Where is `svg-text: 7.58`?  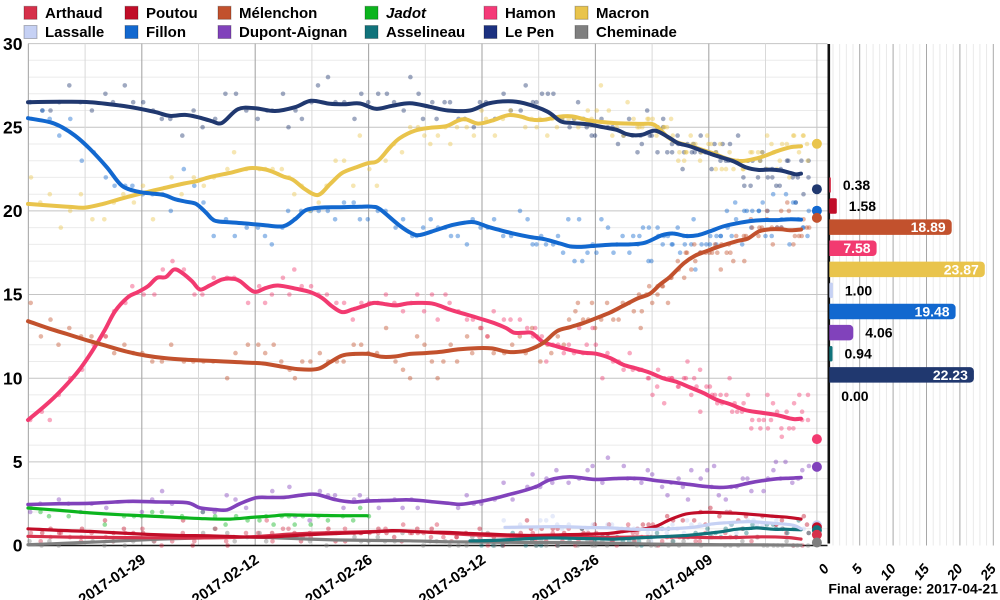
svg-text: 7.58 is located at coordinates (856, 248).